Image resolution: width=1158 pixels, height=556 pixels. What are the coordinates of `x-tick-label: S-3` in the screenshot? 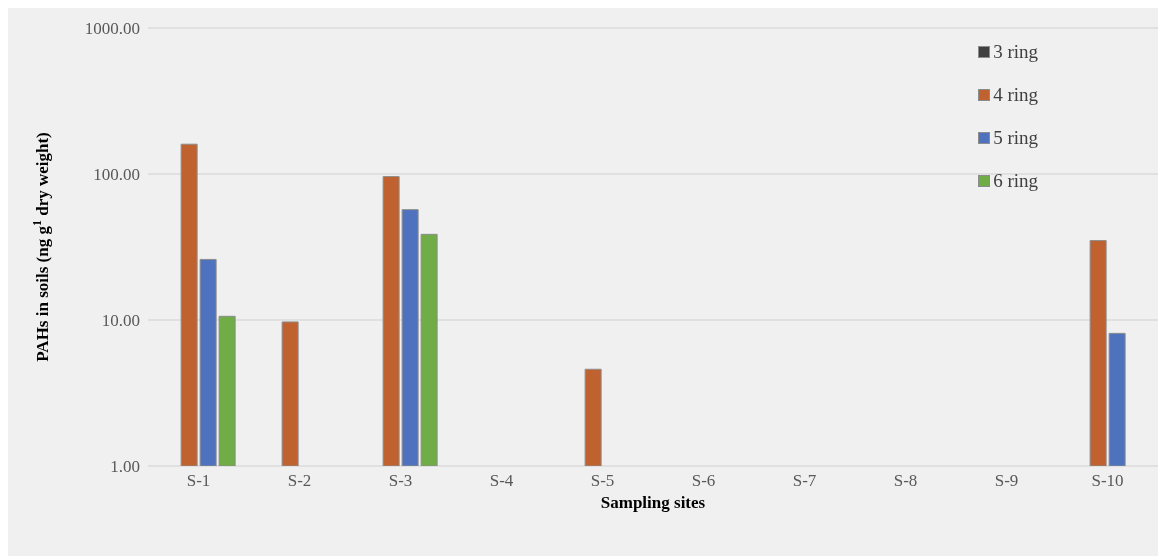 It's located at (400, 481).